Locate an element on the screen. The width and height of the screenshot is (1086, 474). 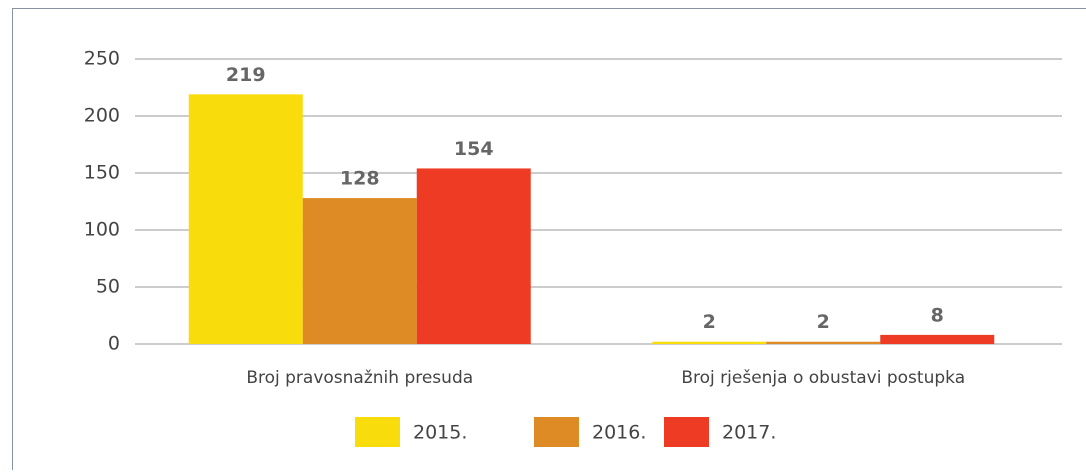
value-label: 128 is located at coordinates (360, 179).